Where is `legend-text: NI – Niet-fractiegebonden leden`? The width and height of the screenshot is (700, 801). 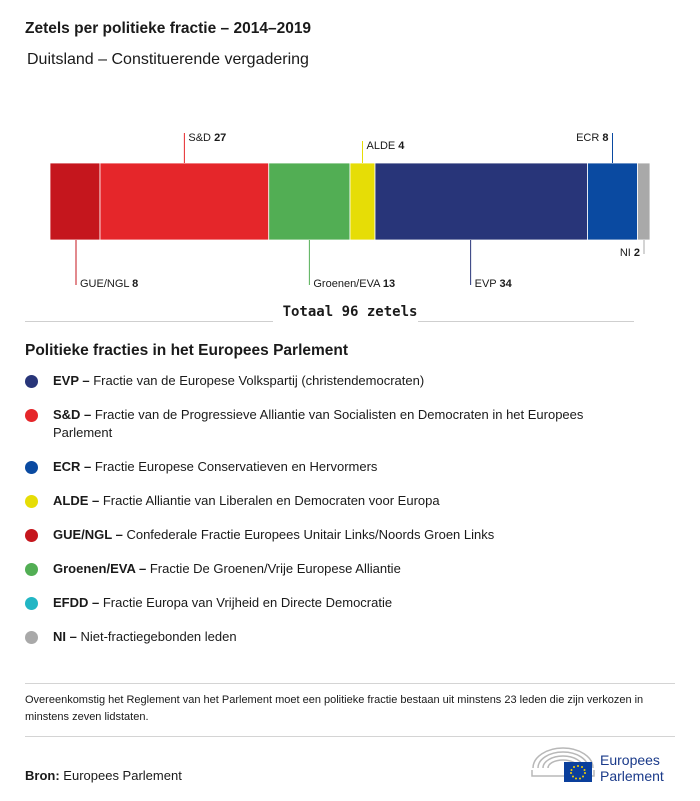
legend-text: NI – Niet-fractiegebonden leden is located at coordinates (145, 637).